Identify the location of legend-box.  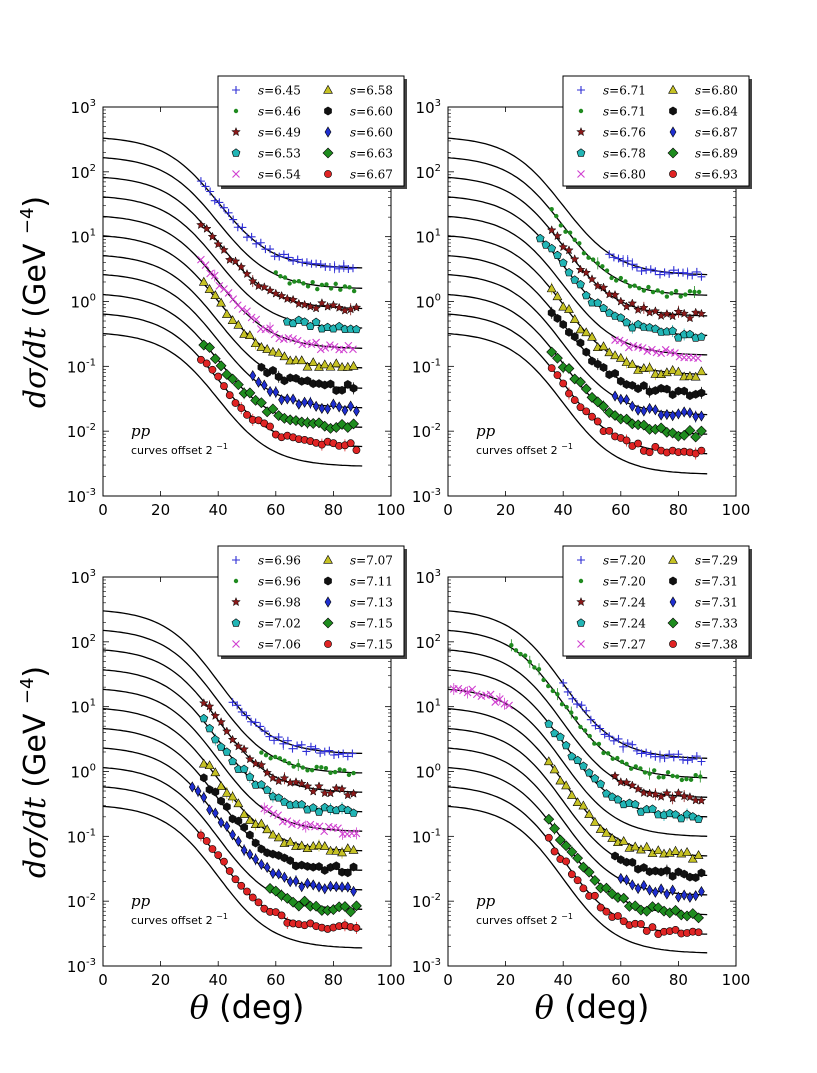
(311, 601).